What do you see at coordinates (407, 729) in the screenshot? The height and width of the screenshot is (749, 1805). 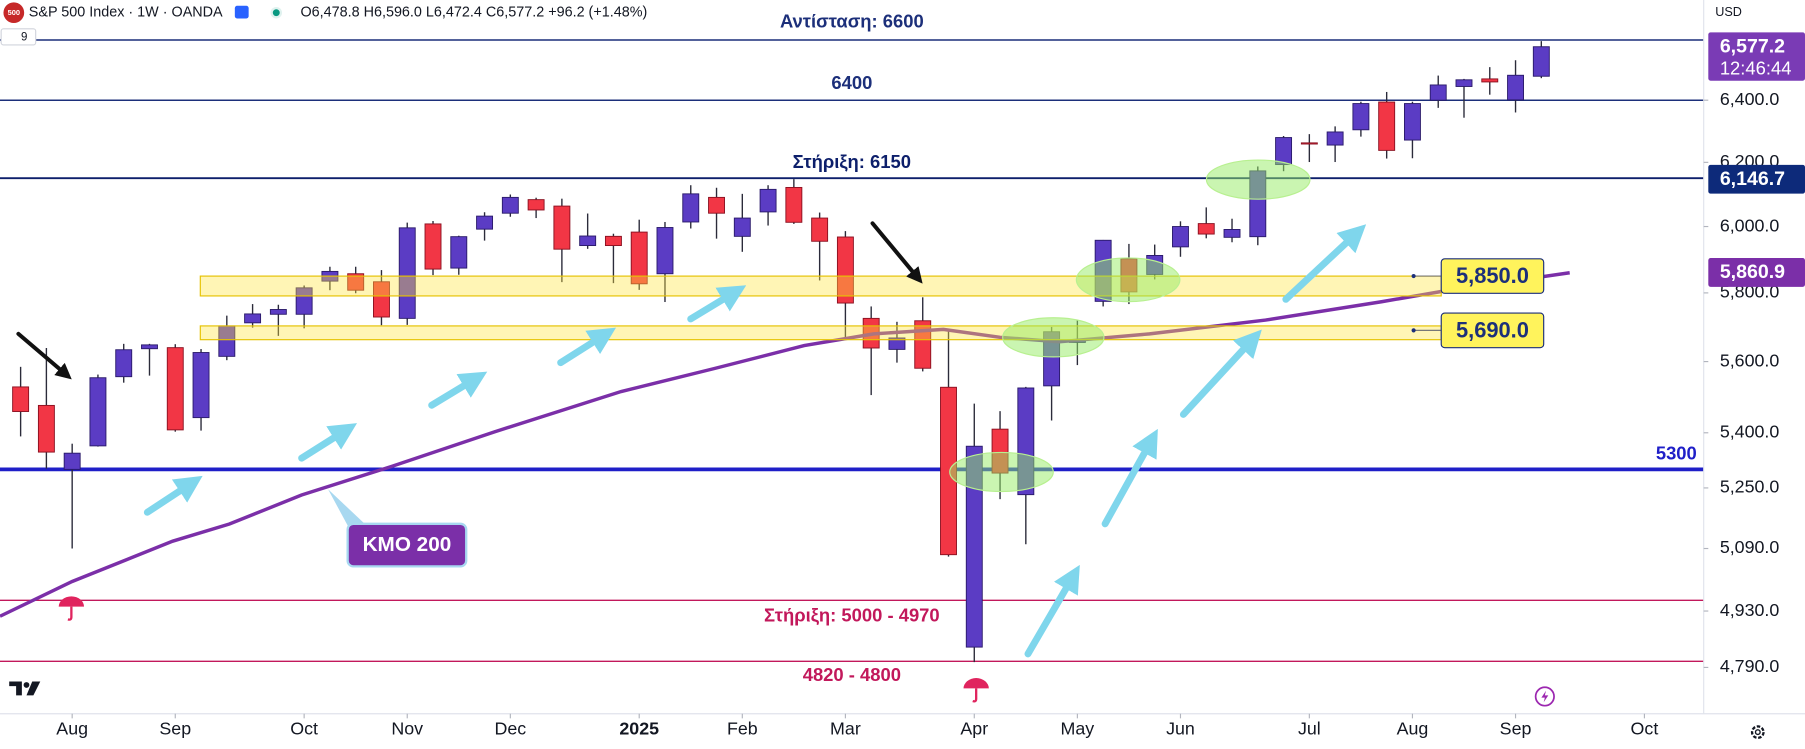 I see `x-tick-label: Nov` at bounding box center [407, 729].